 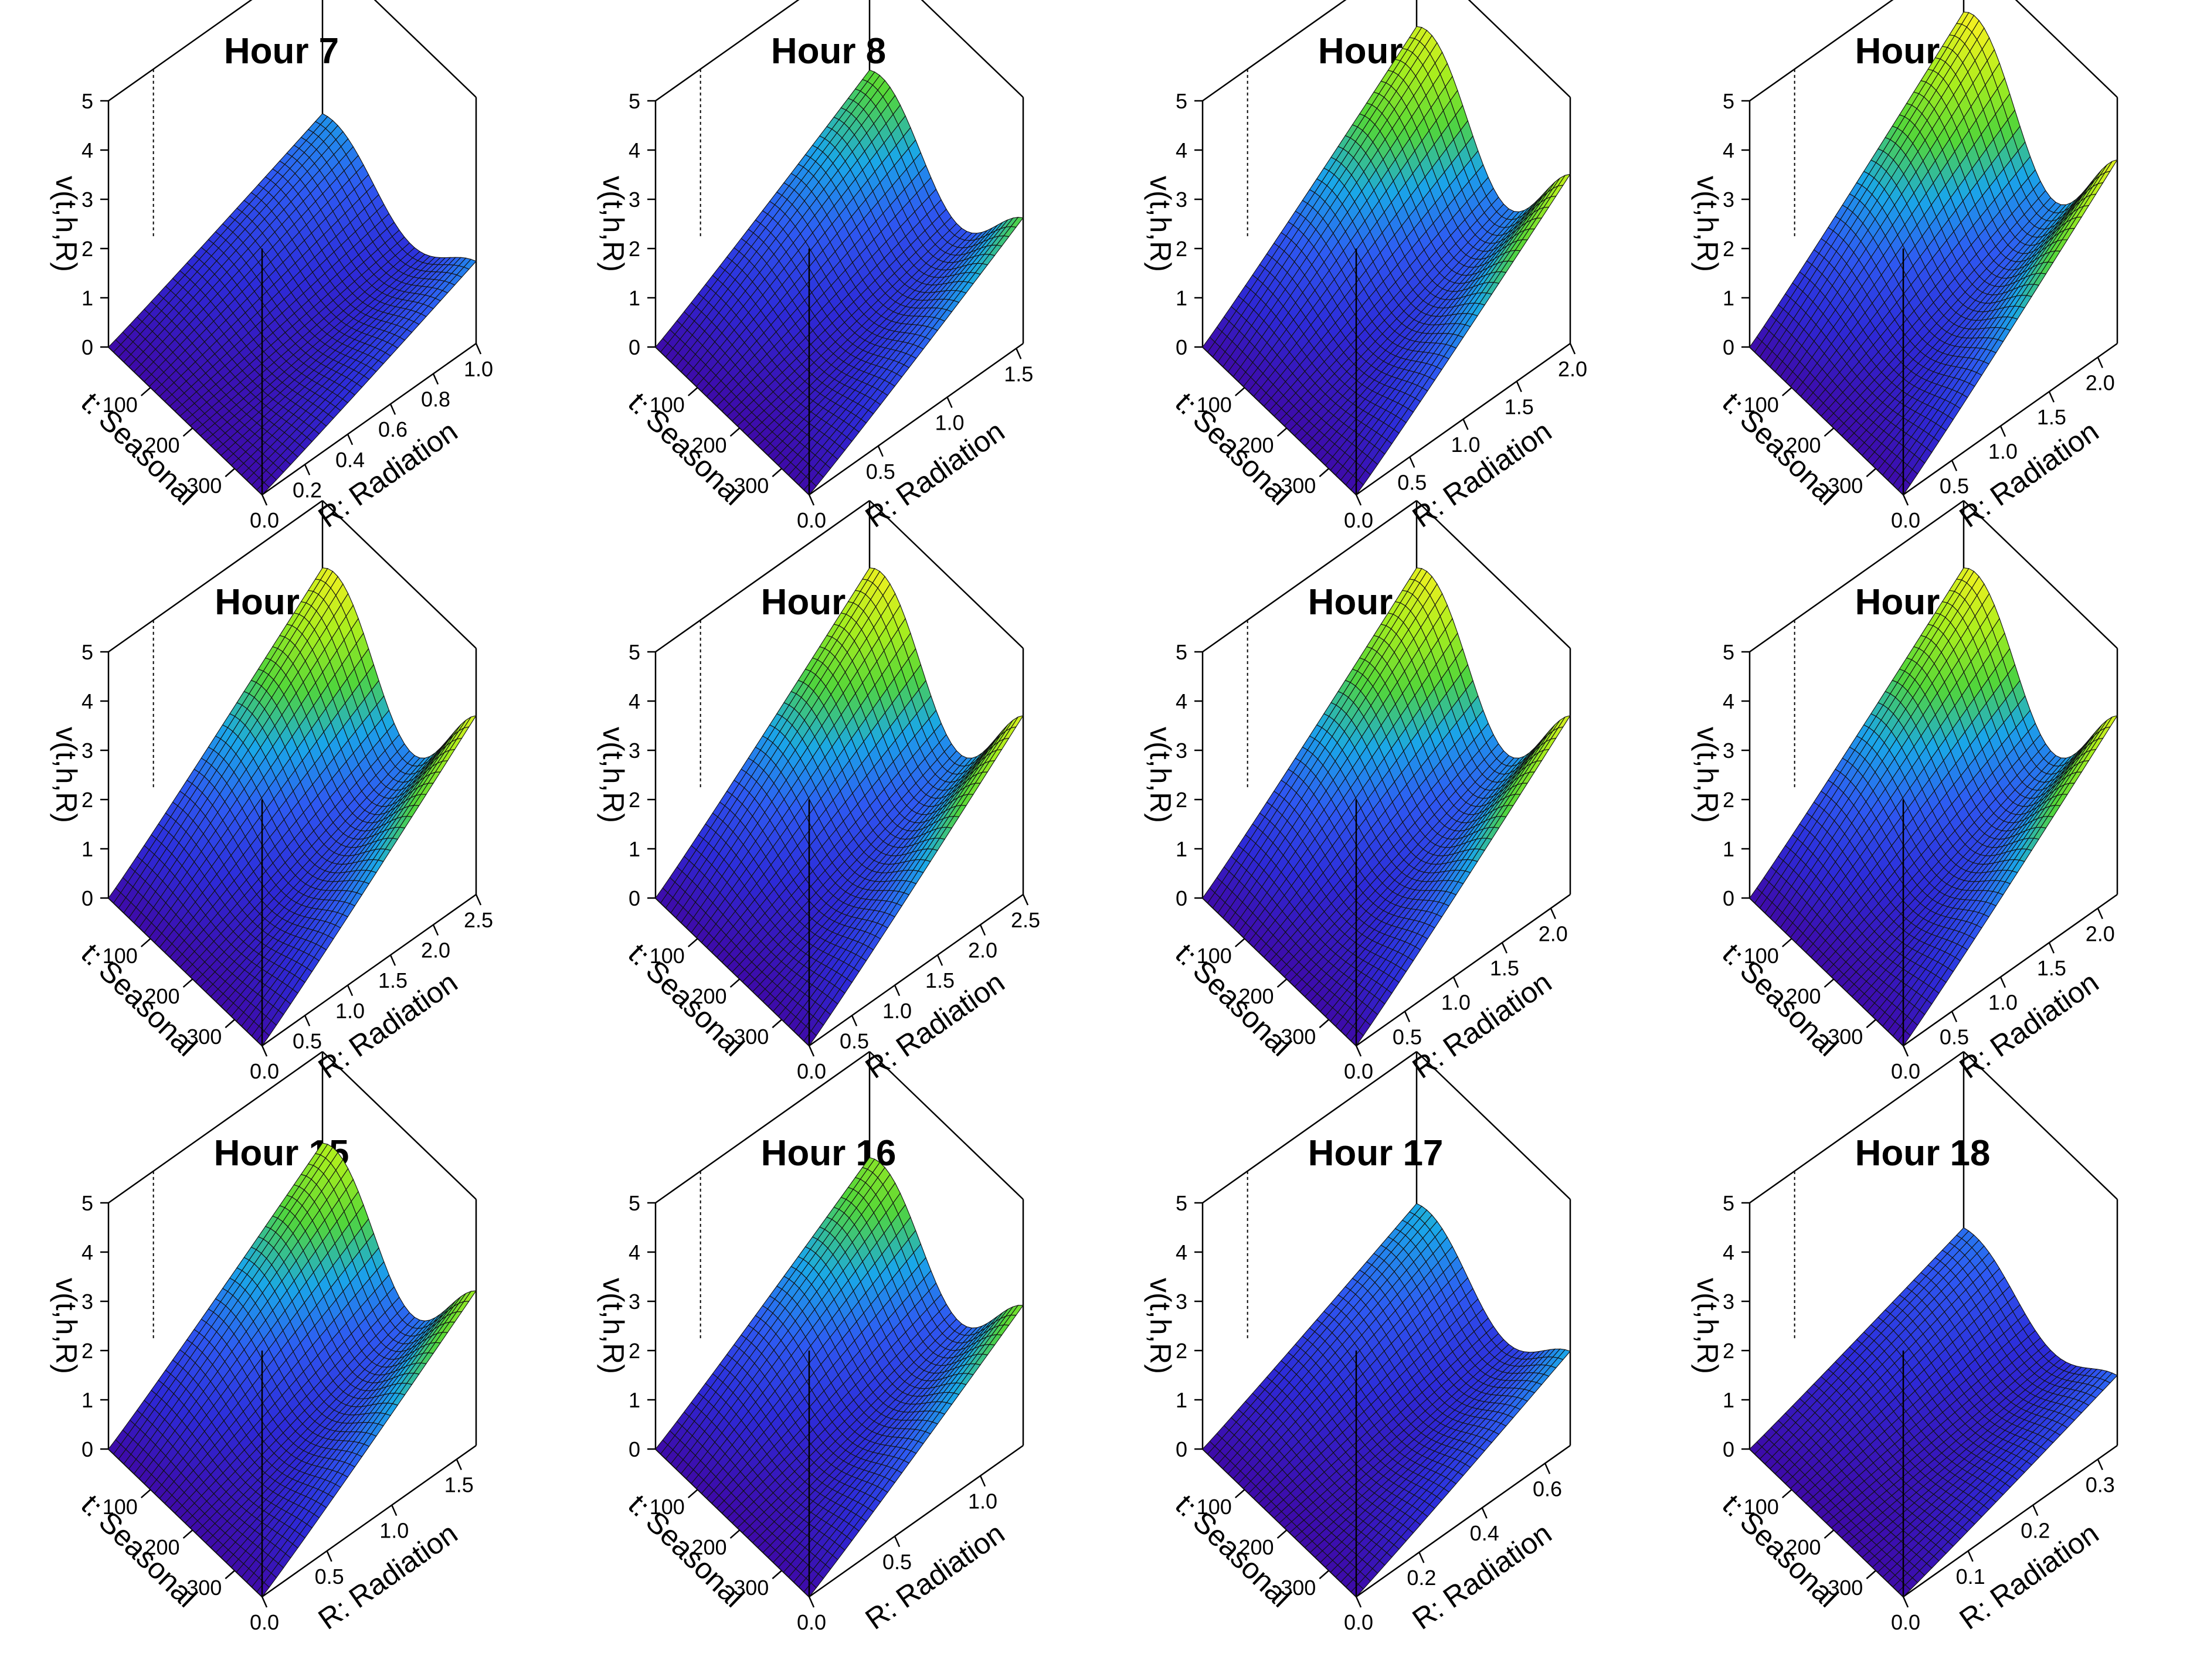 I want to click on r-tick-label: 1.5, so click(x=1519, y=407).